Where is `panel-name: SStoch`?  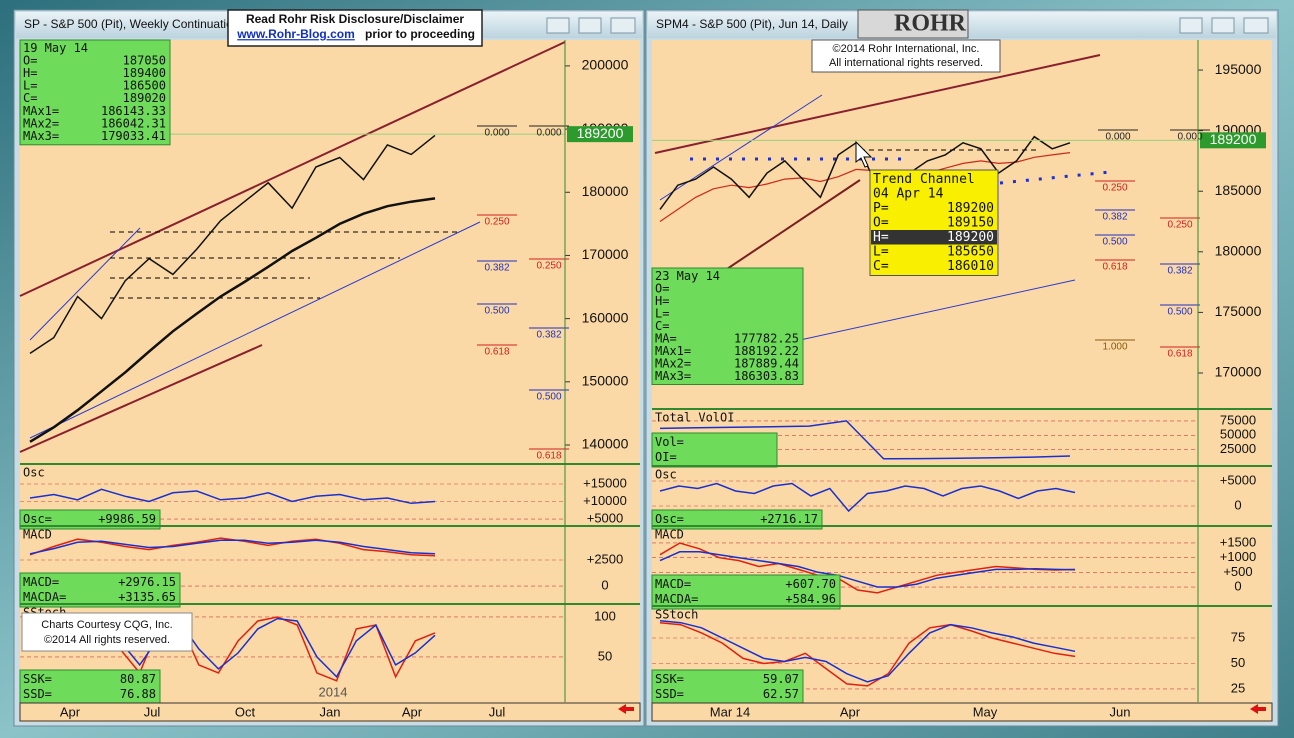 panel-name: SStoch is located at coordinates (676, 615).